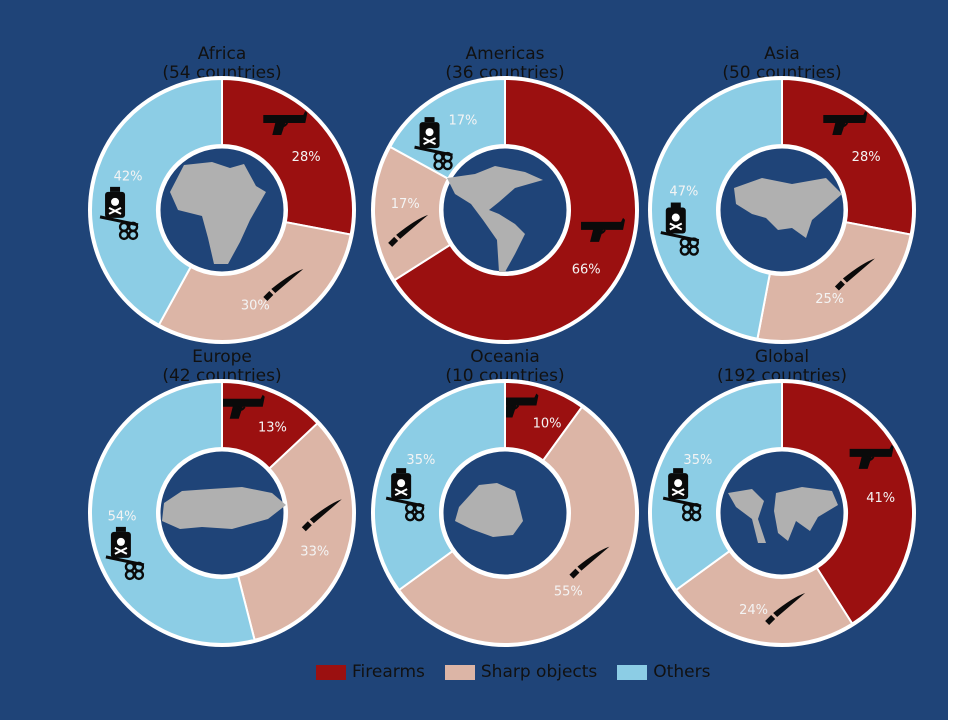 The width and height of the screenshot is (960, 720). What do you see at coordinates (880, 498) in the screenshot?
I see `slice-label-firearms: 41%` at bounding box center [880, 498].